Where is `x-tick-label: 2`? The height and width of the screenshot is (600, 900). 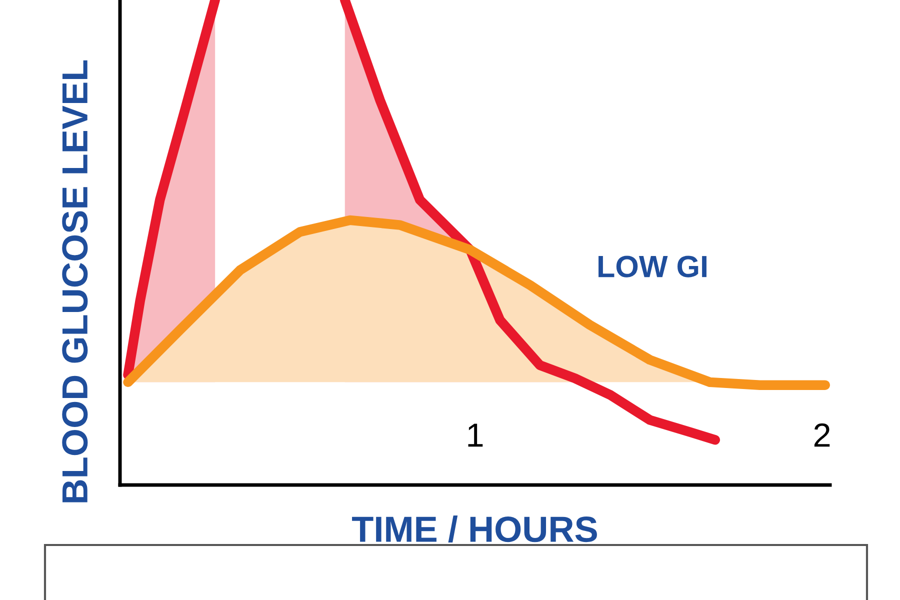
x-tick-label: 2 is located at coordinates (822, 435).